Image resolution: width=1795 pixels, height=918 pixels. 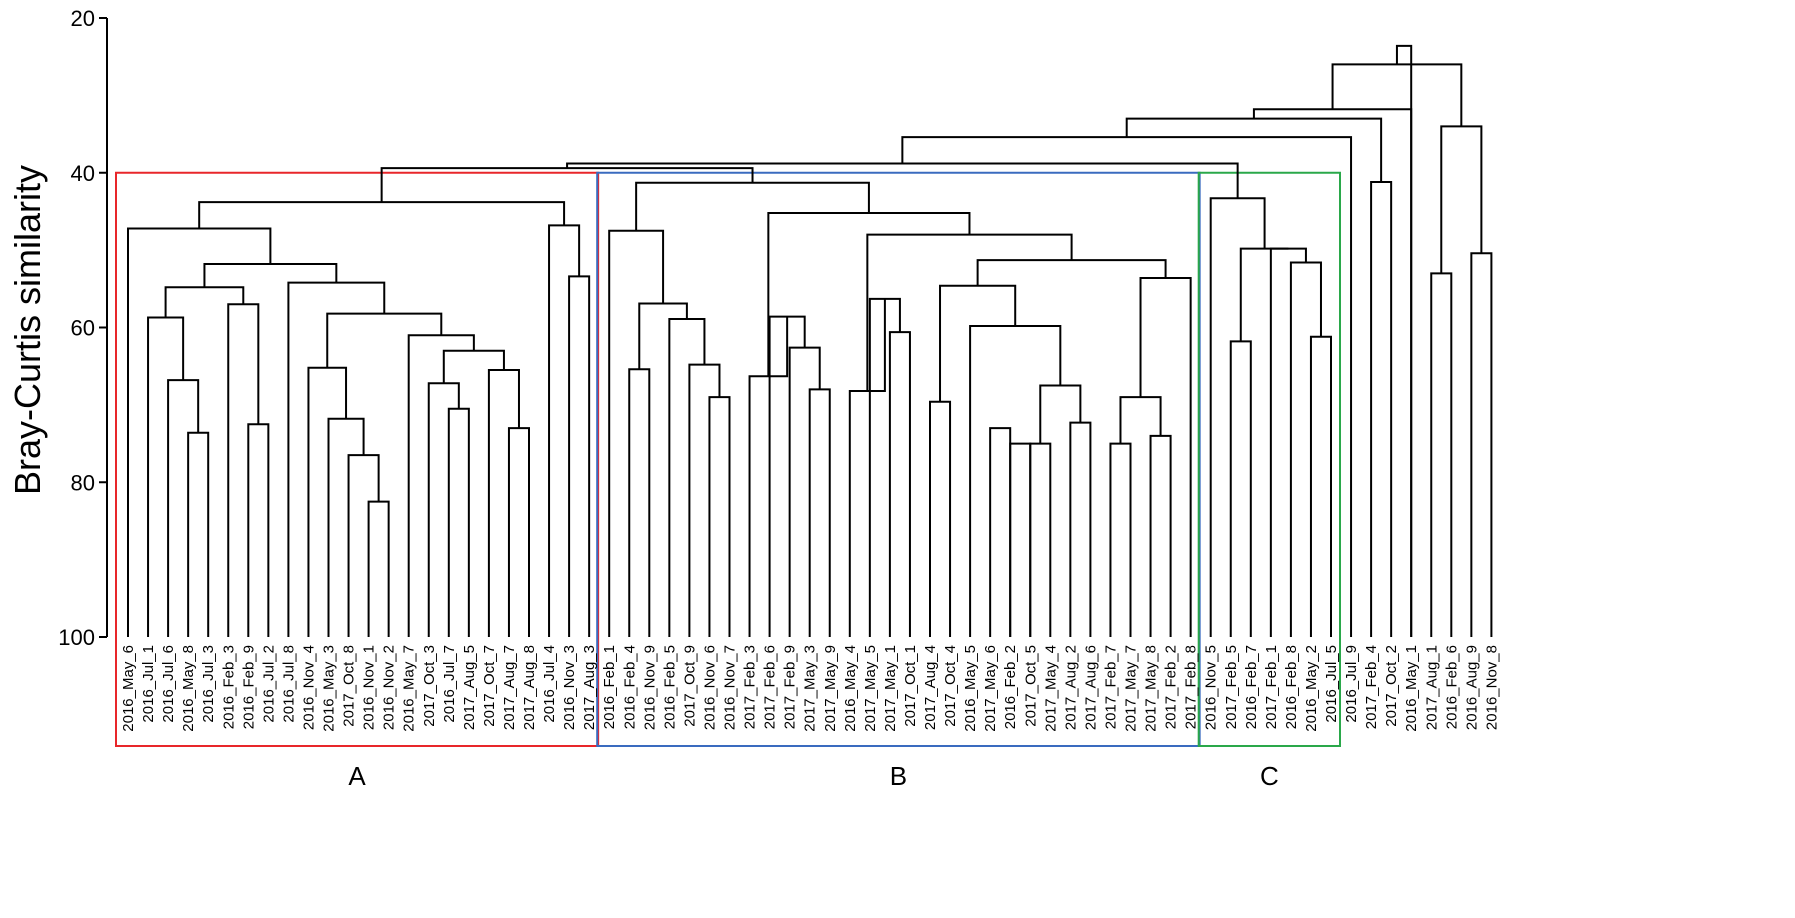 What do you see at coordinates (349, 686) in the screenshot?
I see `leaf-label: 2017_Oct_8` at bounding box center [349, 686].